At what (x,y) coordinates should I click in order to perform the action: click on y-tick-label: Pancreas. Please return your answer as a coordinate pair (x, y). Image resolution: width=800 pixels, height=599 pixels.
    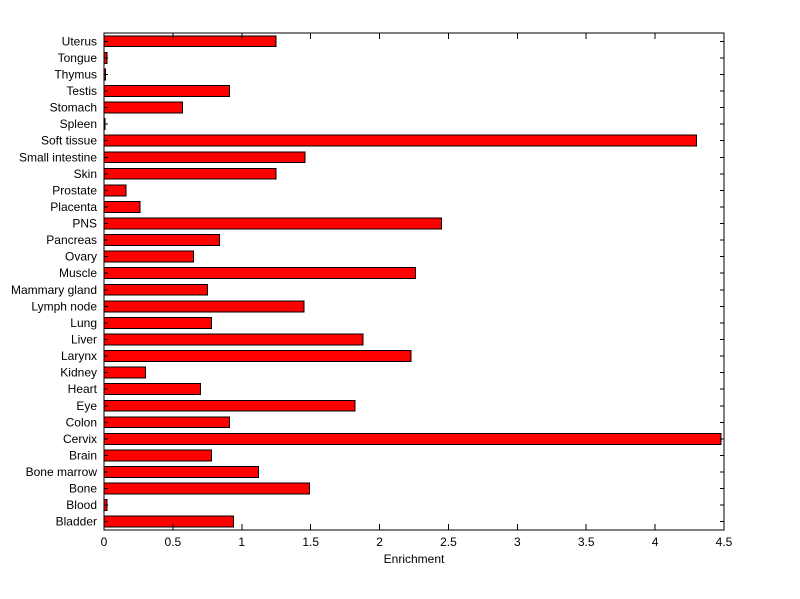
    Looking at the image, I should click on (71, 240).